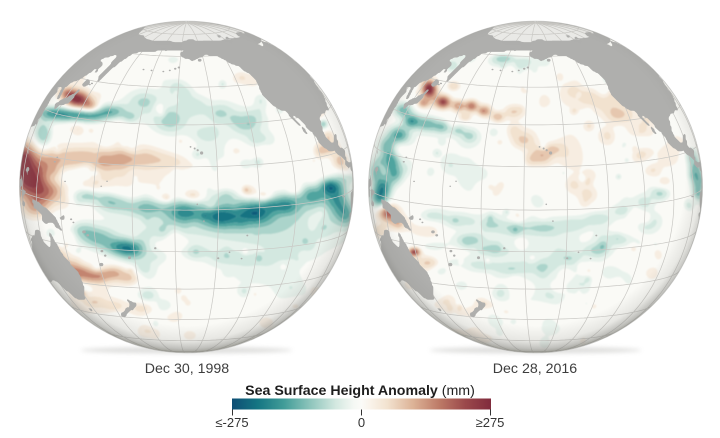 The height and width of the screenshot is (438, 720). Describe the element at coordinates (361, 422) in the screenshot. I see `svg-text: 0` at that location.